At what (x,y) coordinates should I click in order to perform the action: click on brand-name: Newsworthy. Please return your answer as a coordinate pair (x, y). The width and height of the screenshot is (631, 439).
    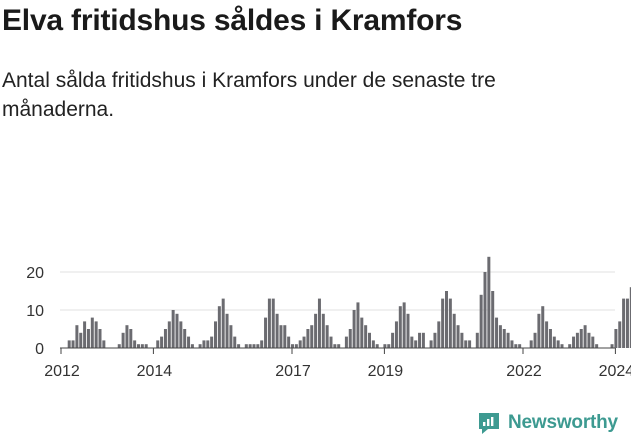
    Looking at the image, I should click on (563, 422).